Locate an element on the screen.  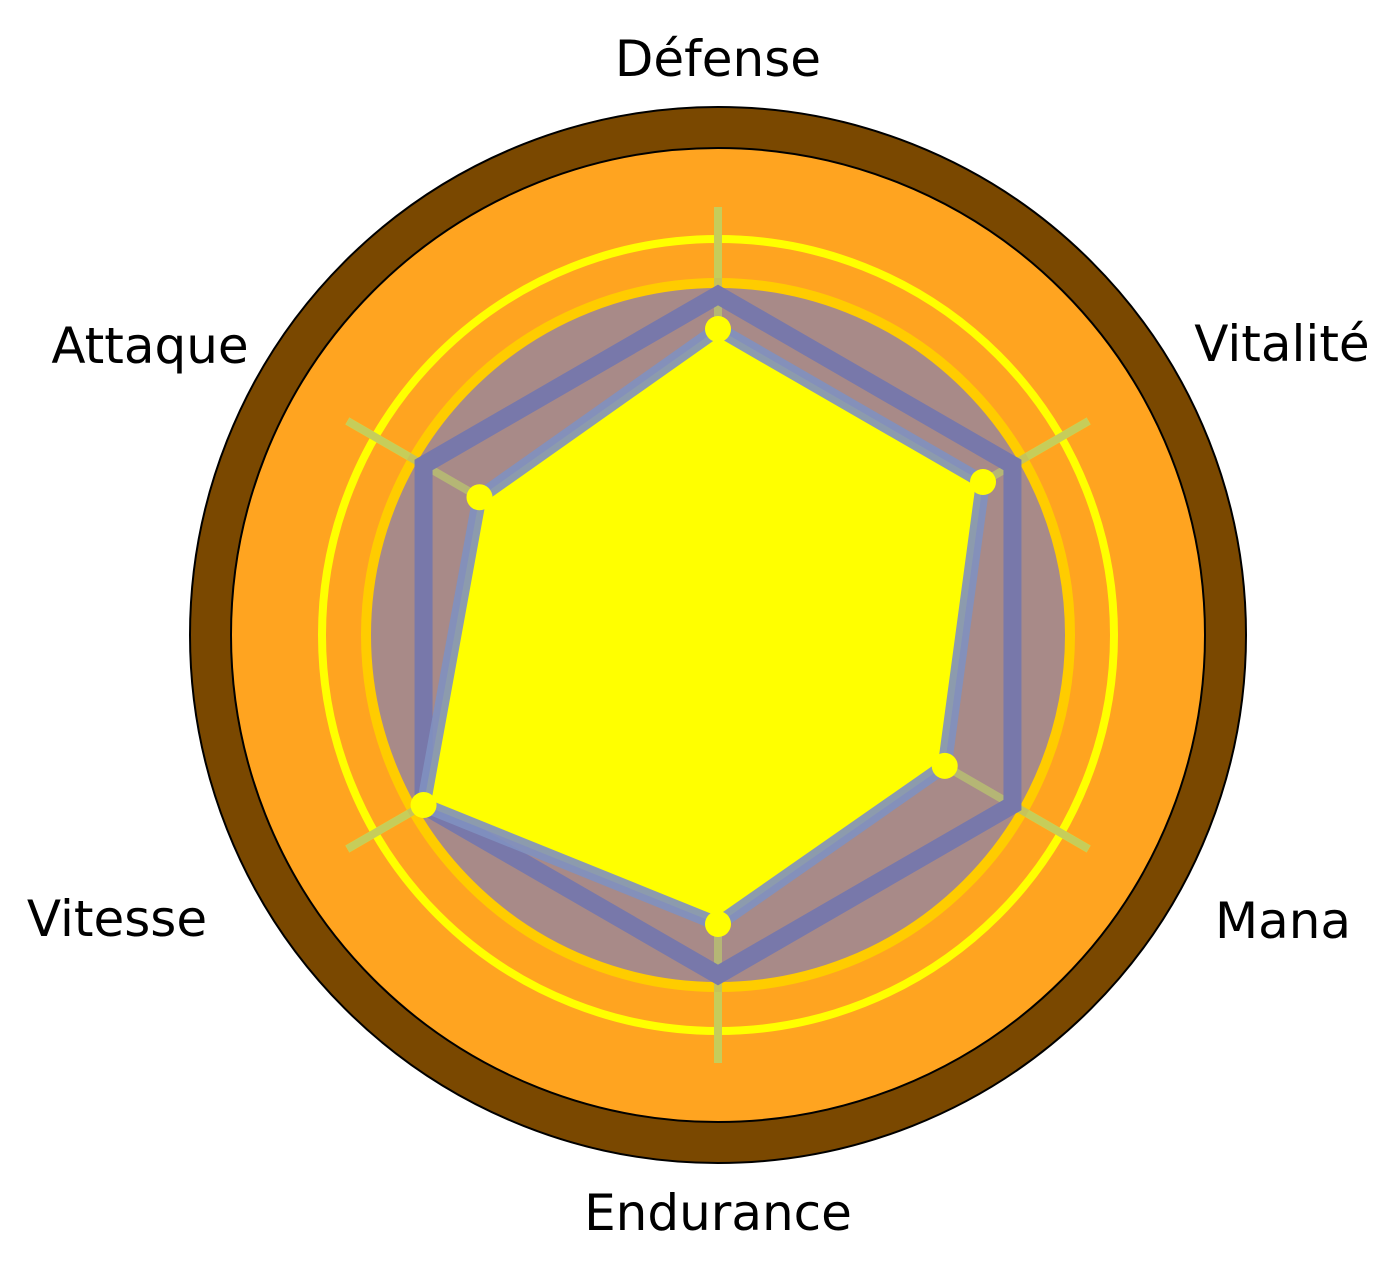
axis-label-vitalite: Vitalité is located at coordinates (1281, 344).